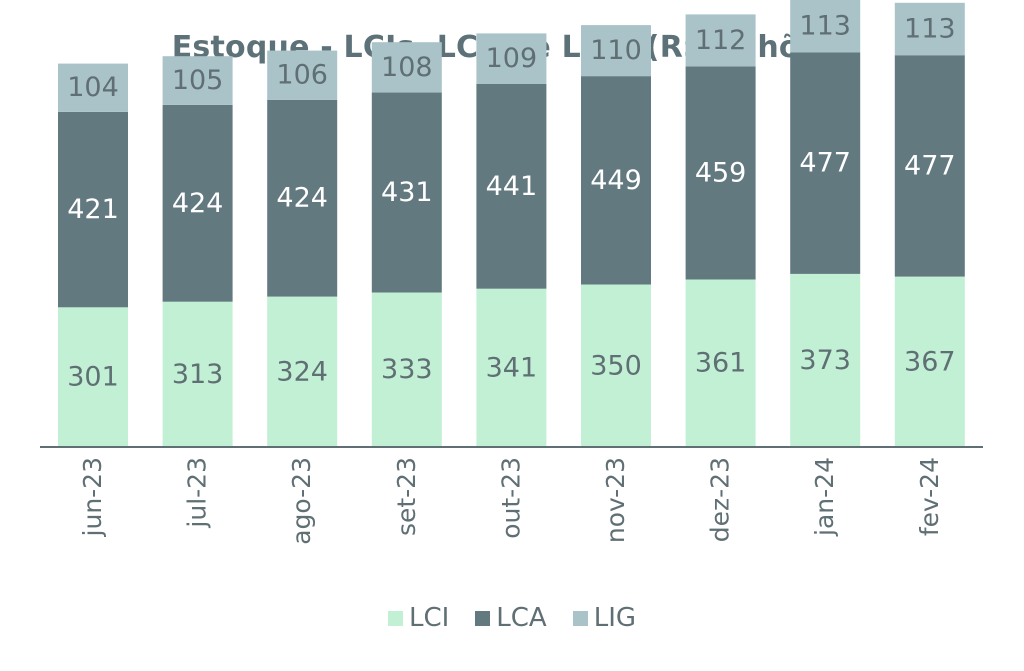  I want to click on data-label-lci-jul-23: 313, so click(198, 374).